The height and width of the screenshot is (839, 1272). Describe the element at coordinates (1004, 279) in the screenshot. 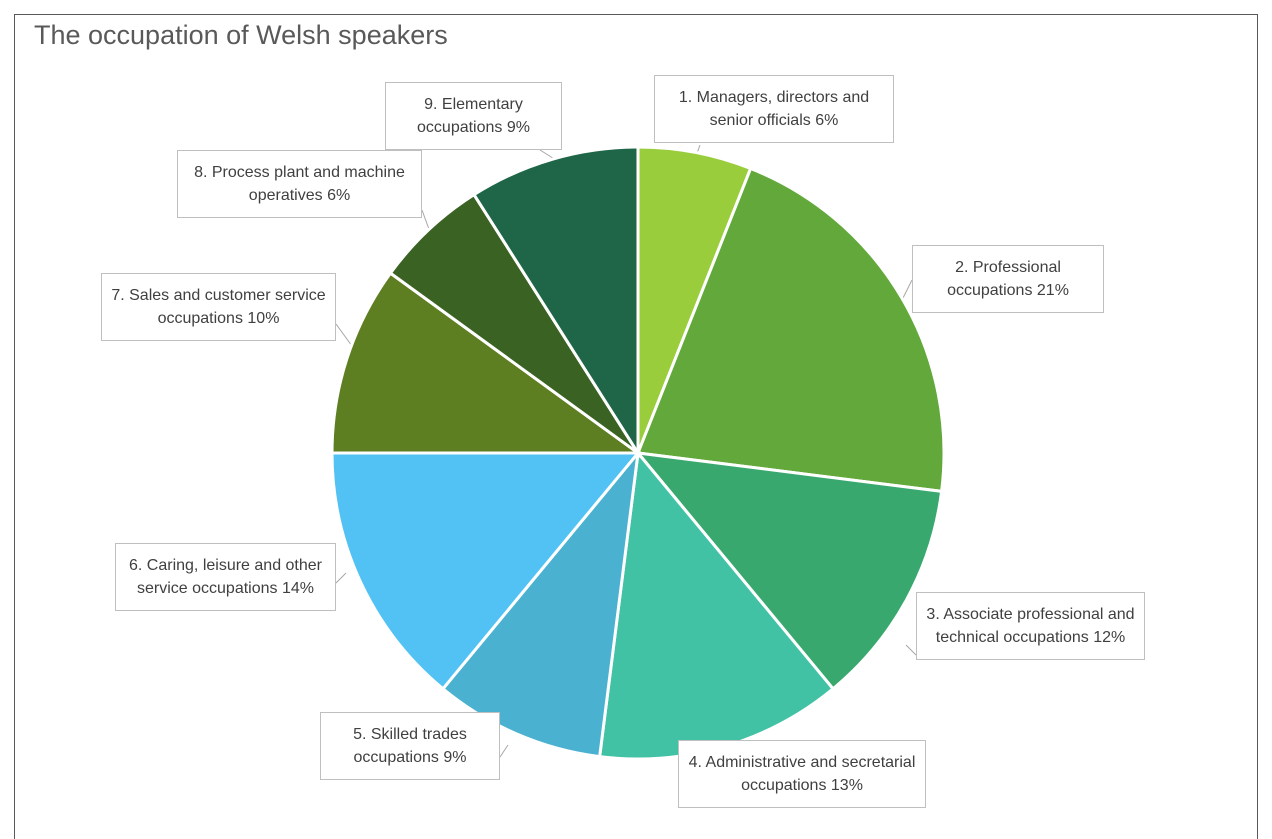

I see `label-category: 2. Professional occupations` at that location.